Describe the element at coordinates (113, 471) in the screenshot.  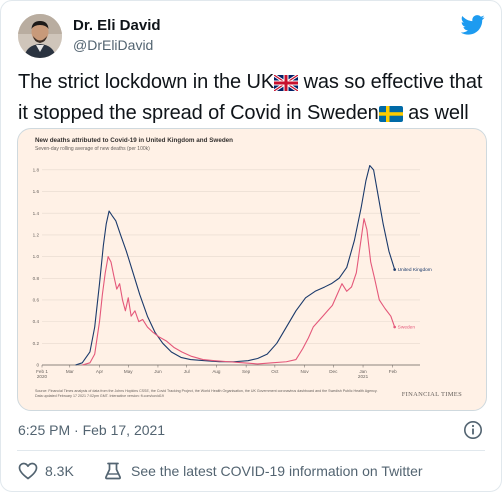
I see `health-info-icon` at that location.